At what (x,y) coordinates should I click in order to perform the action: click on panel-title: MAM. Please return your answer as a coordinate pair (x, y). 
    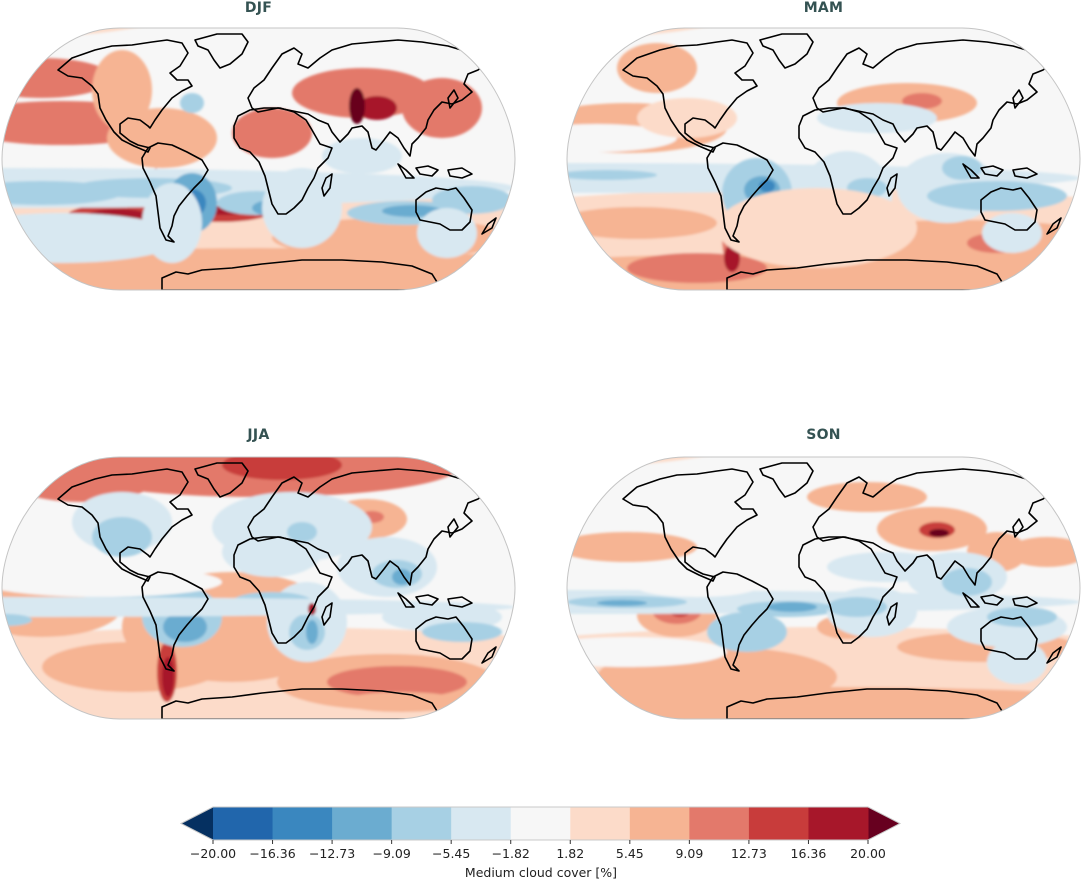
    Looking at the image, I should click on (823, 8).